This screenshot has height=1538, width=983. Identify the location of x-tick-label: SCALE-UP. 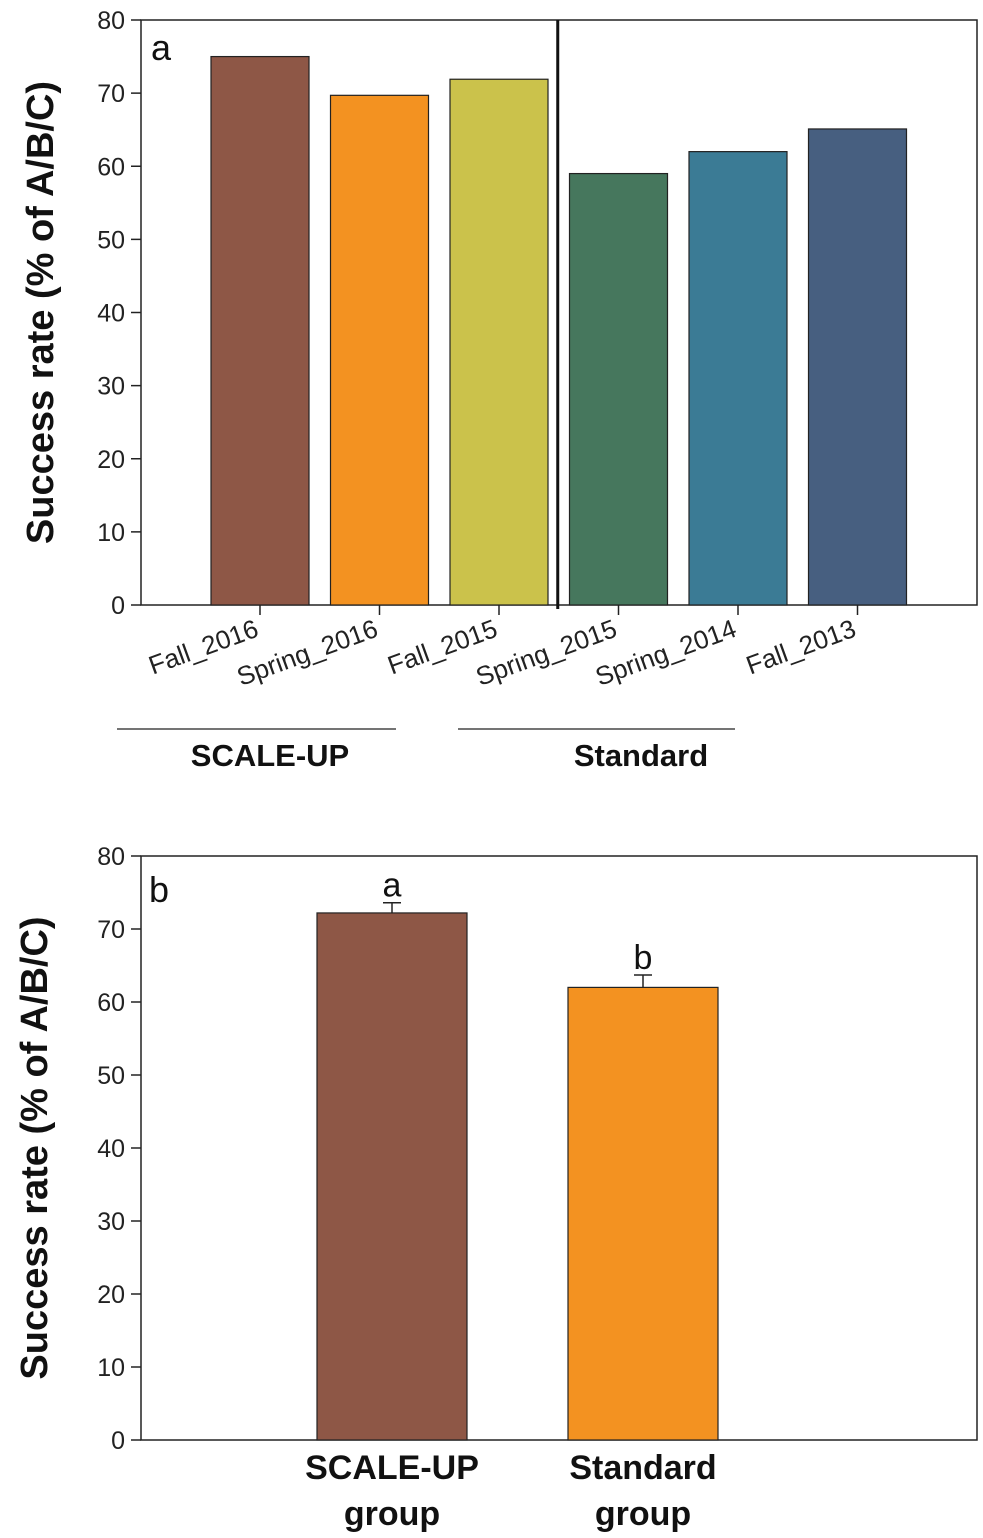
(392, 1468).